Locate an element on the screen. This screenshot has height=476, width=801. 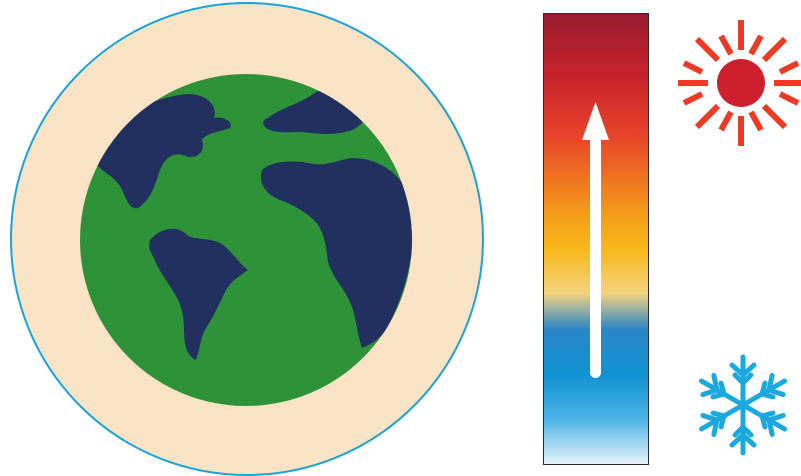
sun-icon is located at coordinates (739, 83).